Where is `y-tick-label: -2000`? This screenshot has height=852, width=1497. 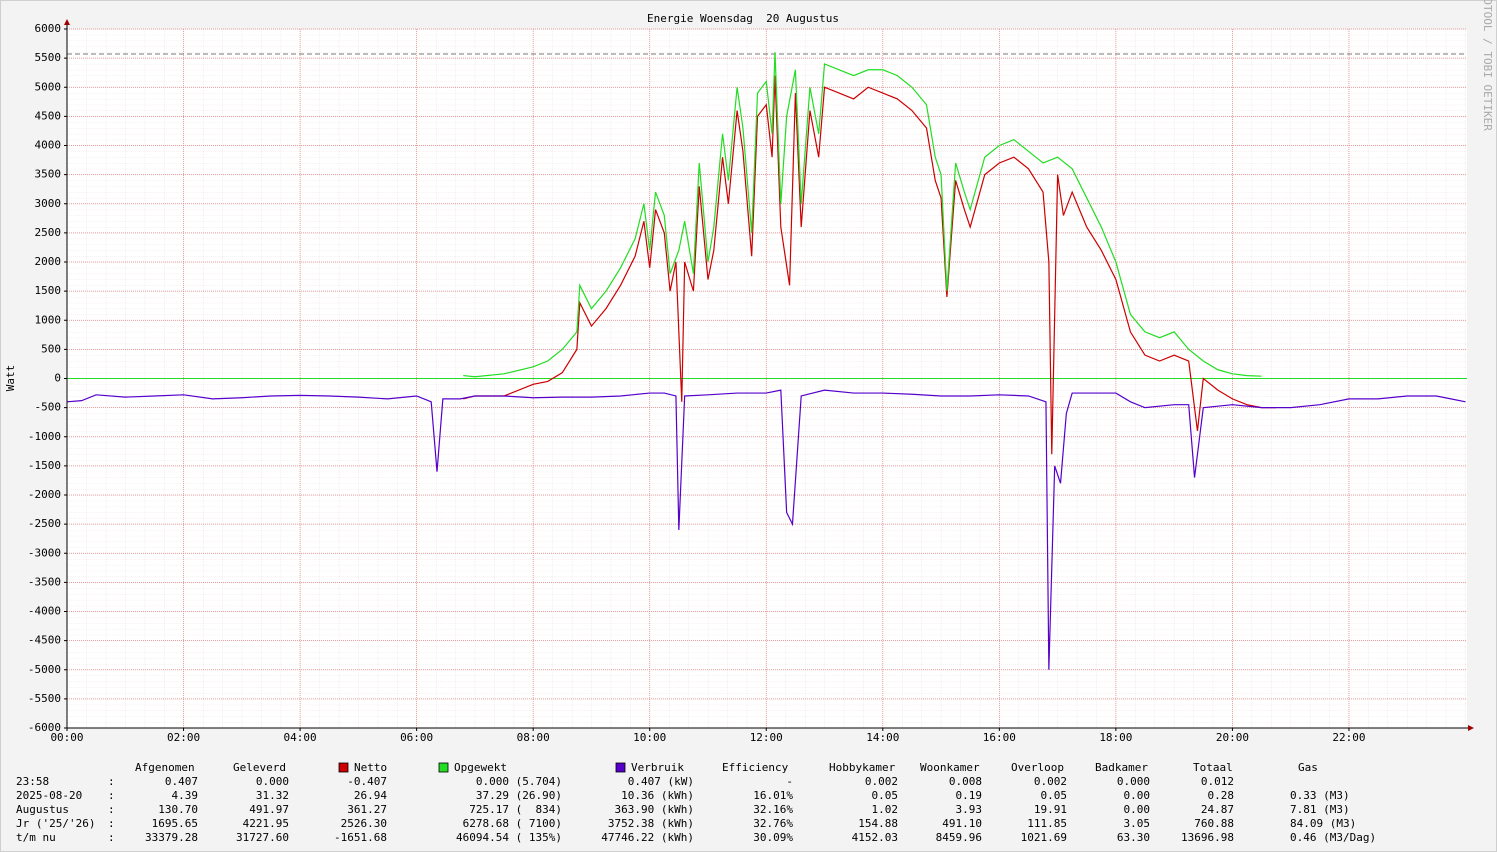 y-tick-label: -2000 is located at coordinates (44, 494).